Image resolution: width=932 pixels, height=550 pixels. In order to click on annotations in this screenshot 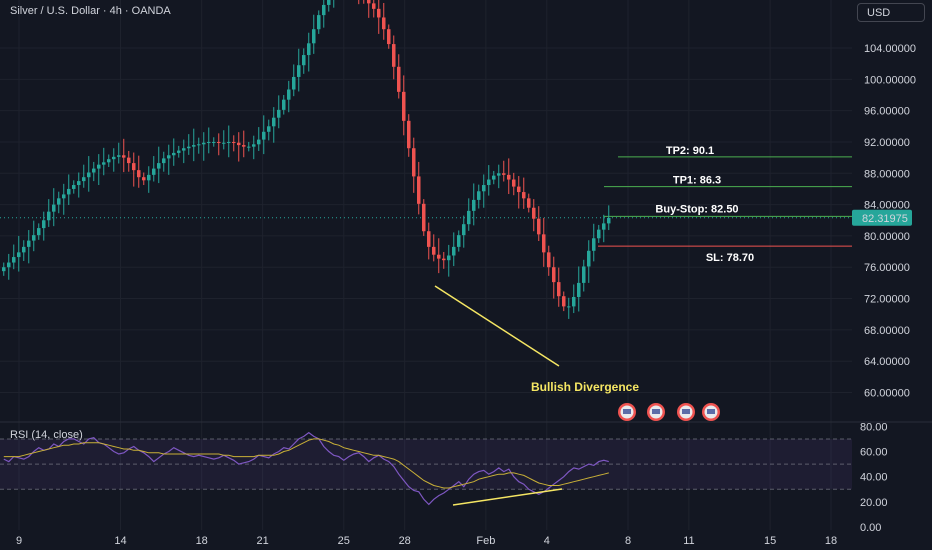, I will do `click(577, 395)`.